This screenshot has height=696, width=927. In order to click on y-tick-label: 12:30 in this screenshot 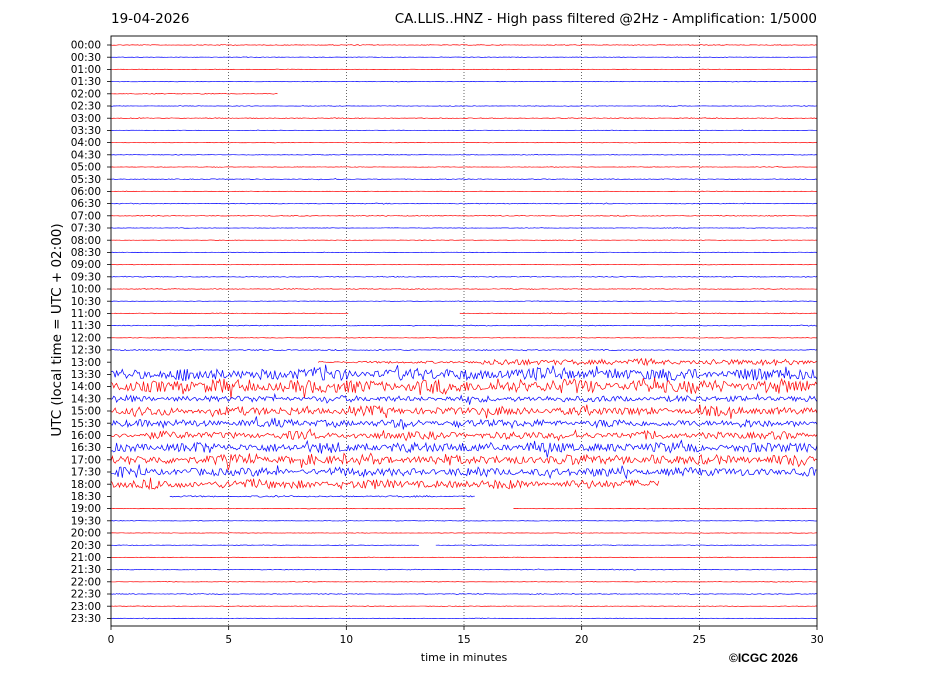, I will do `click(86, 351)`.